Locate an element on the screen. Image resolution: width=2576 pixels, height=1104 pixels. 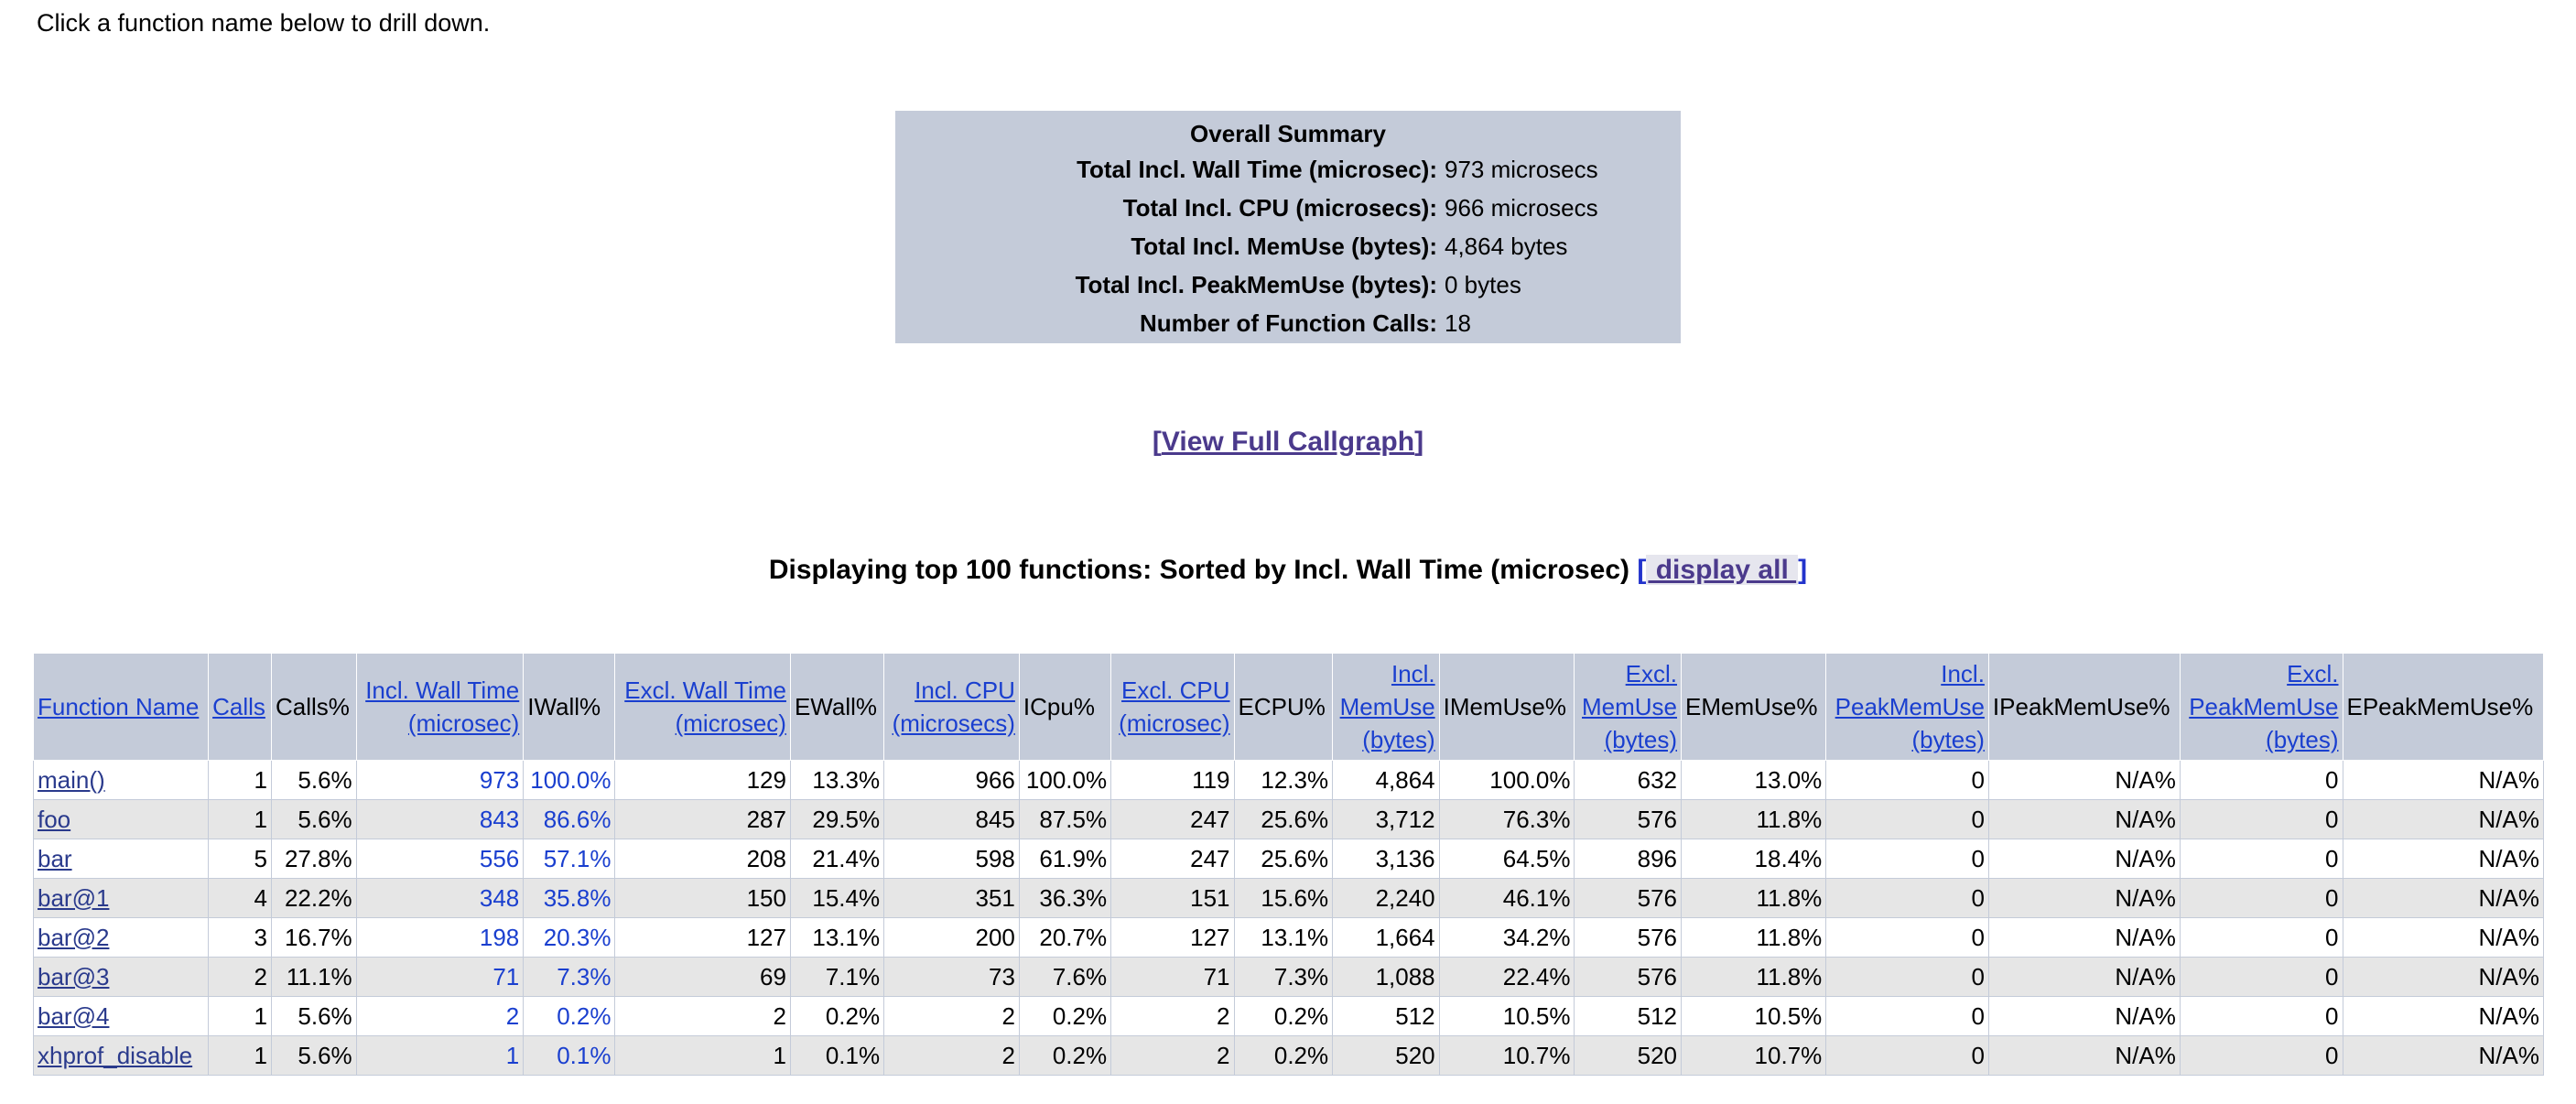
table-cell: 21.4% is located at coordinates (837, 859).